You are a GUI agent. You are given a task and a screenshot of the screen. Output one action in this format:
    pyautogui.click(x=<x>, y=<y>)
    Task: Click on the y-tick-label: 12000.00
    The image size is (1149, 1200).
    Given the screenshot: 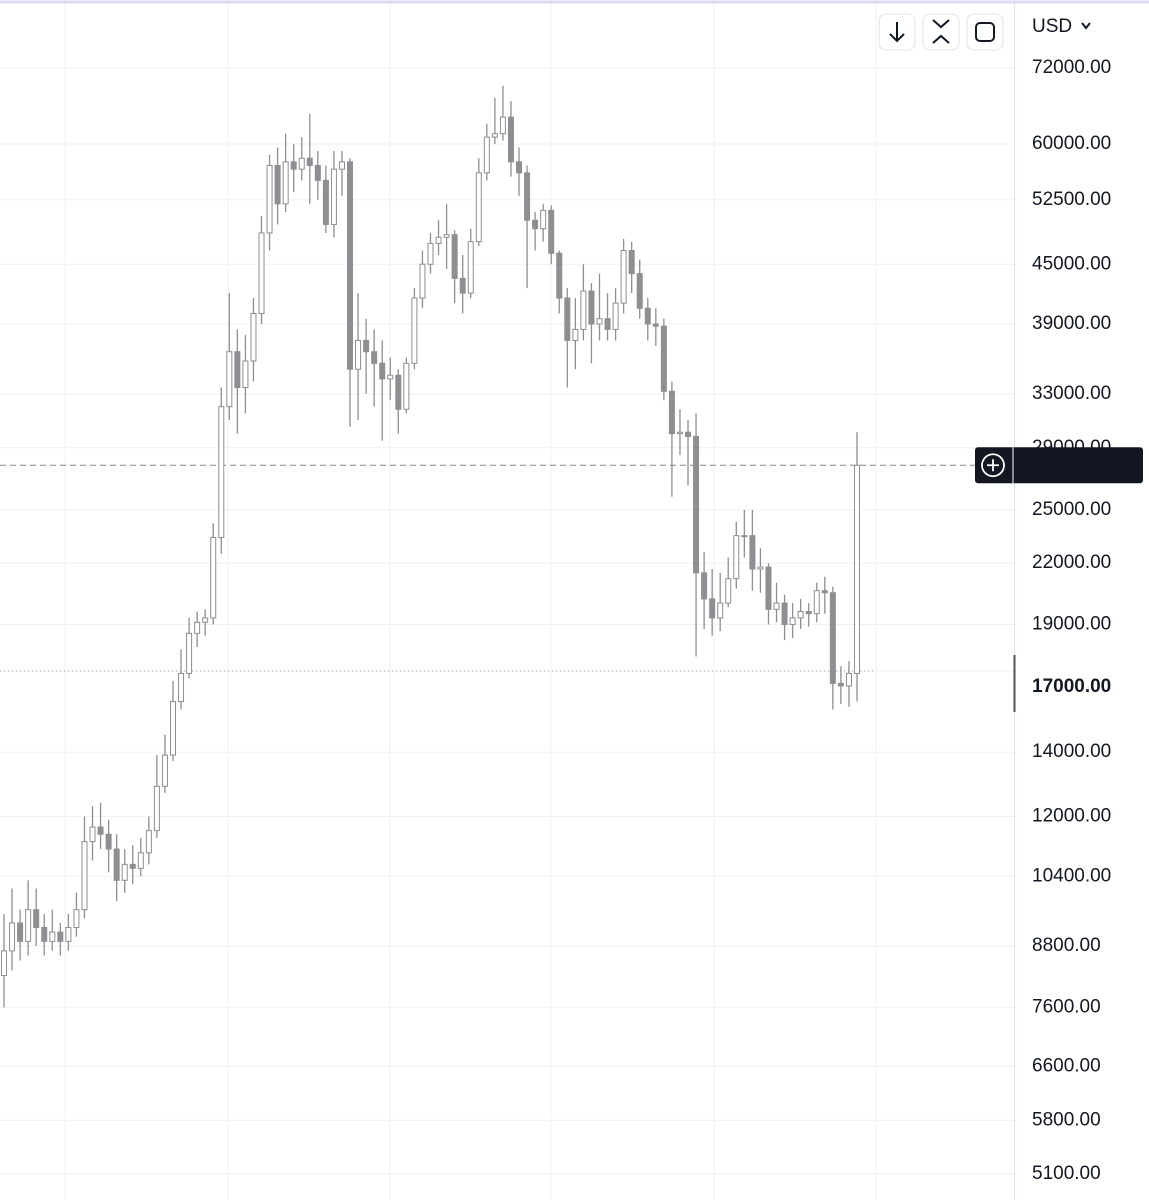 What is the action you would take?
    pyautogui.click(x=1071, y=815)
    